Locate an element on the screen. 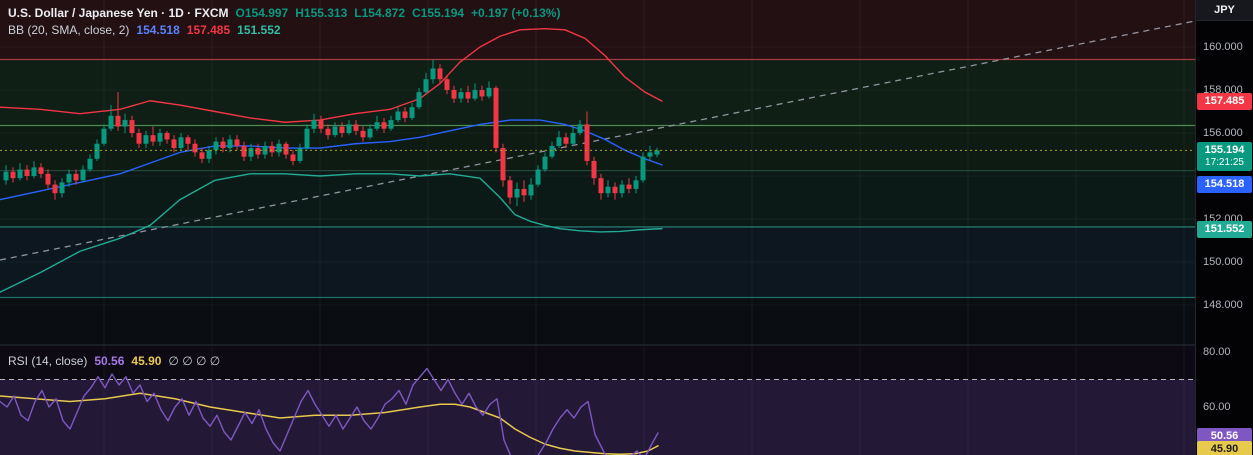 This screenshot has height=455, width=1253. axis-tick-label: 156.000 is located at coordinates (1223, 133).